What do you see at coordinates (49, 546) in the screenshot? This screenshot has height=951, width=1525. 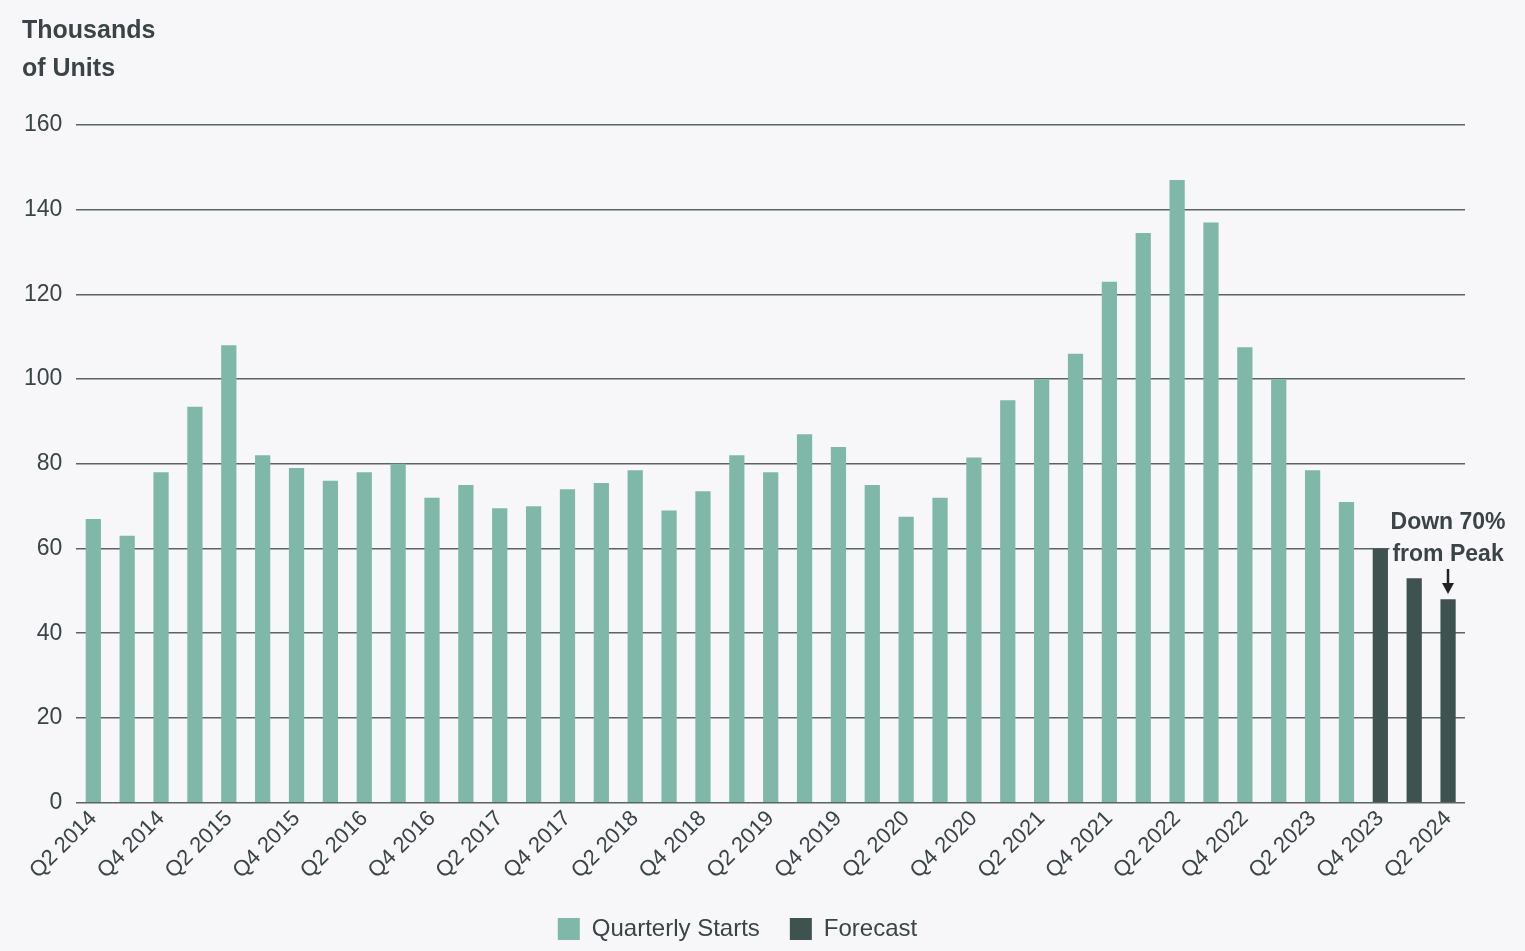 I see `y-tick-label: 60` at bounding box center [49, 546].